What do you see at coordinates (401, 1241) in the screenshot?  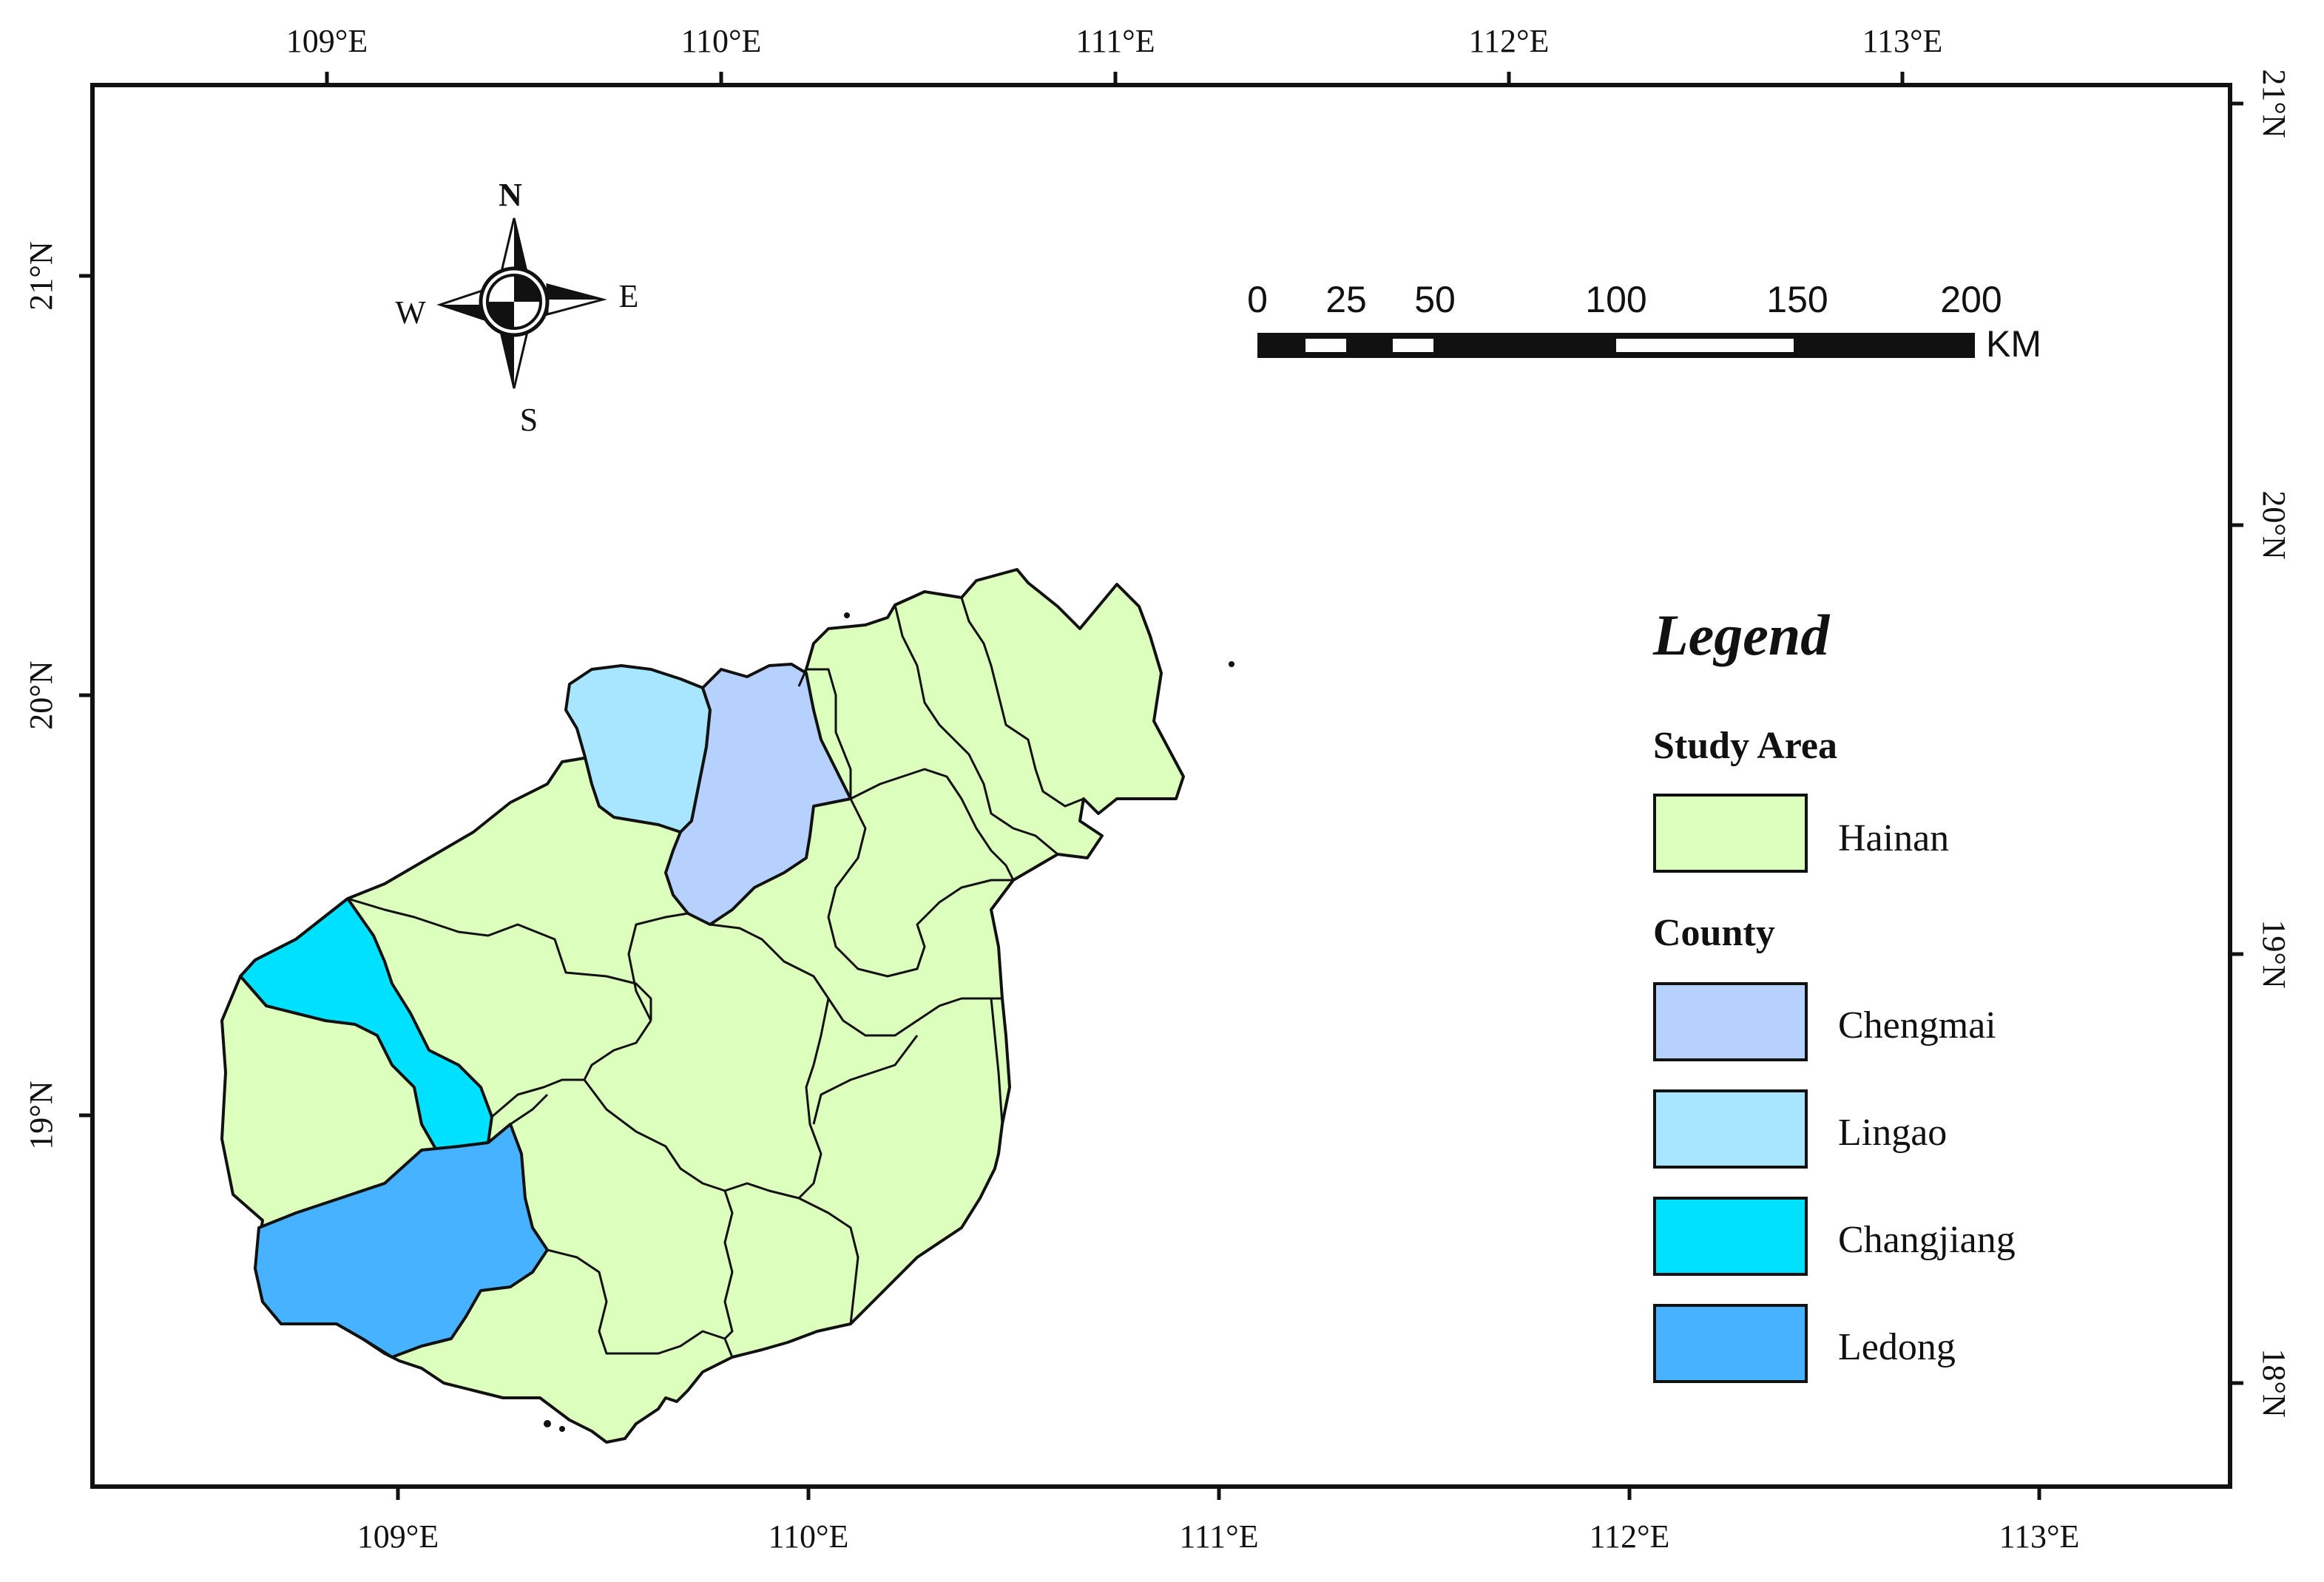 I see `county-ledong` at bounding box center [401, 1241].